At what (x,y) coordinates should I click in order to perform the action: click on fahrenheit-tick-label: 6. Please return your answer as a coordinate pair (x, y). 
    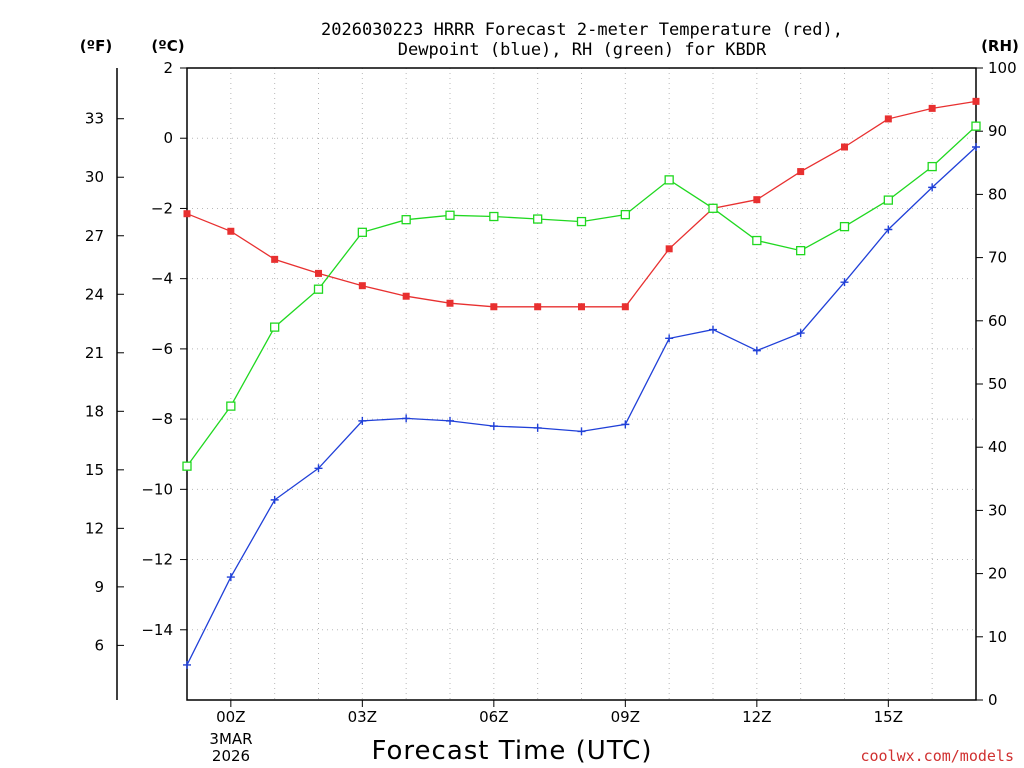
    Looking at the image, I should click on (99, 645).